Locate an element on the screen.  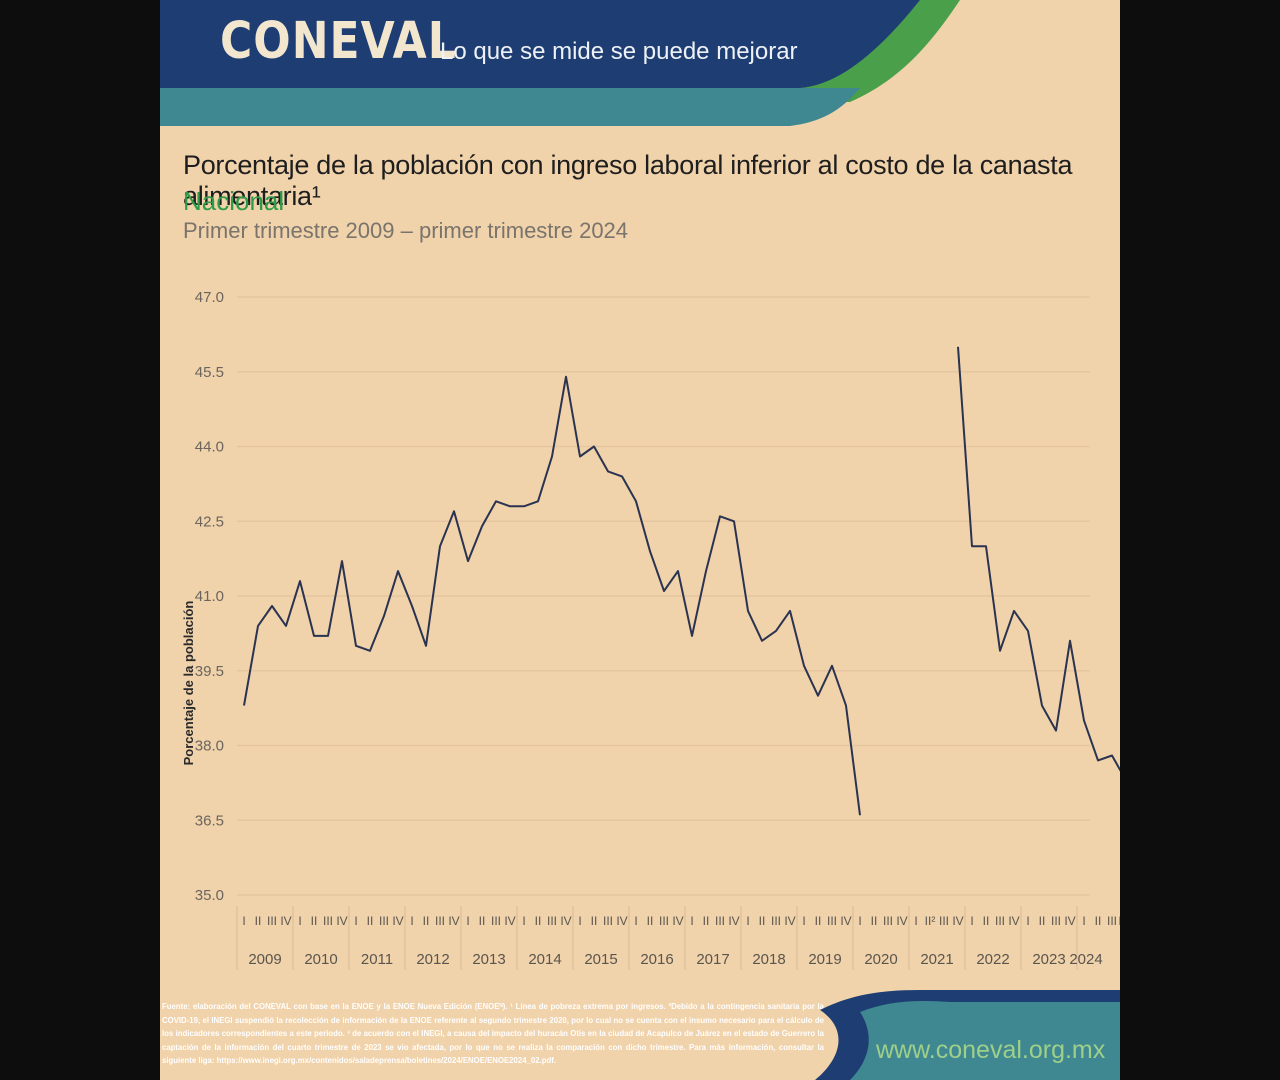
x-year-label: 2011 is located at coordinates (377, 959).